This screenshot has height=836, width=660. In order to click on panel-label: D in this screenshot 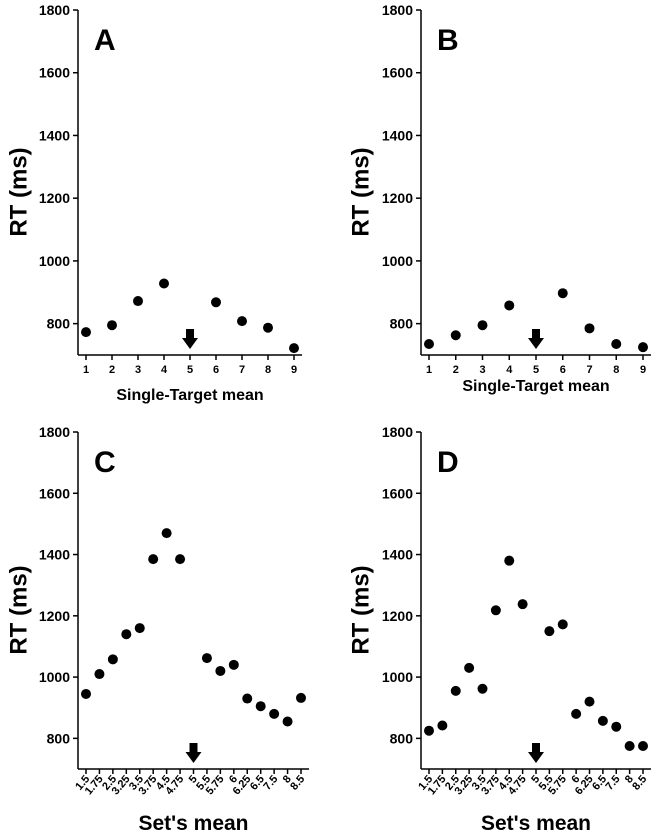, I will do `click(448, 462)`.